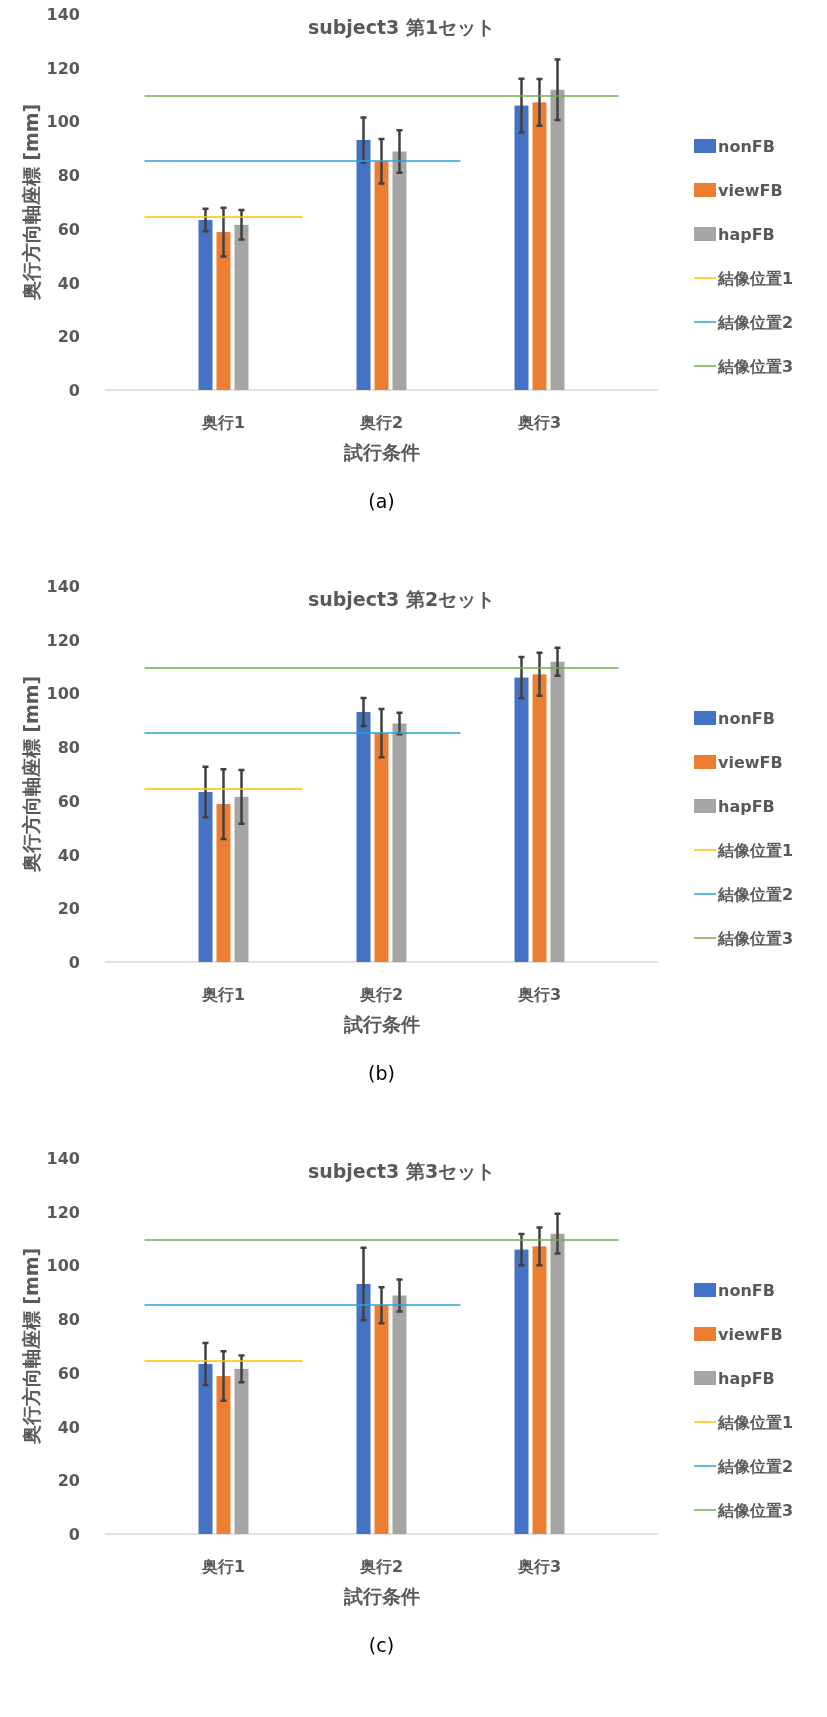 The image size is (827, 1717). I want to click on text: (c), so click(381, 1645).